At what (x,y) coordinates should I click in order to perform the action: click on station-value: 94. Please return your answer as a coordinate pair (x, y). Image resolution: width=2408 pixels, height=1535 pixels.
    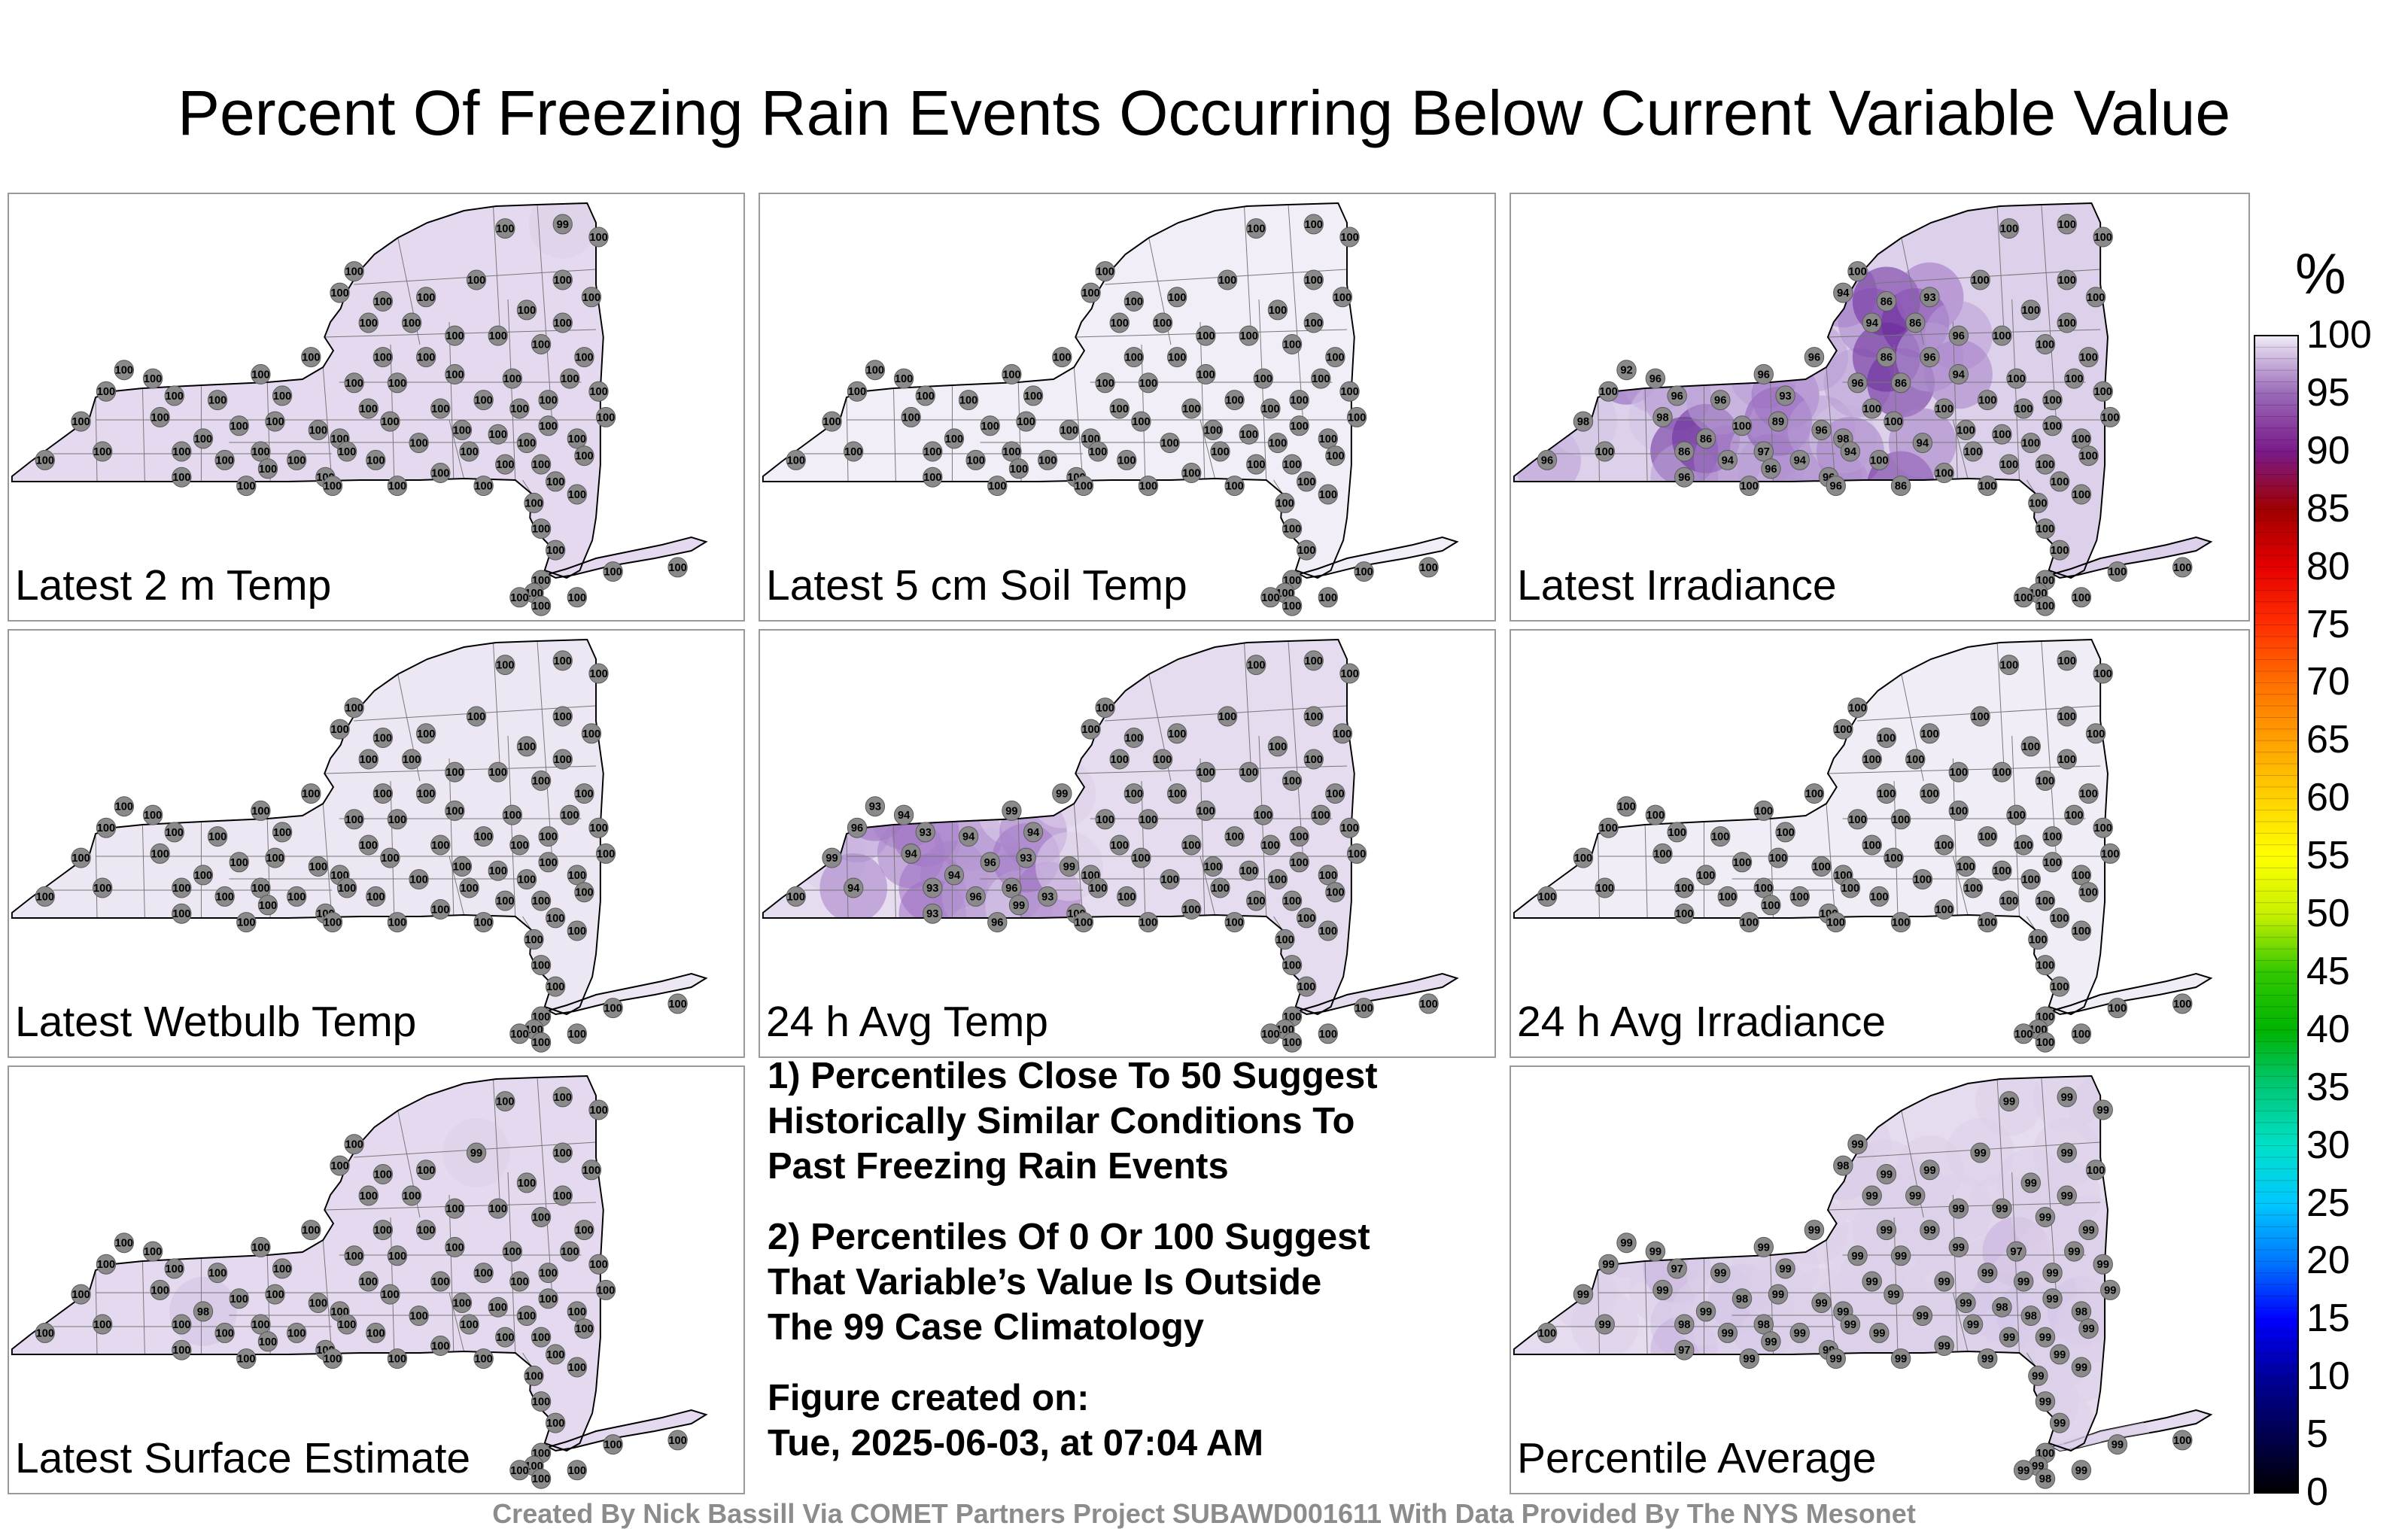
    Looking at the image, I should click on (1923, 443).